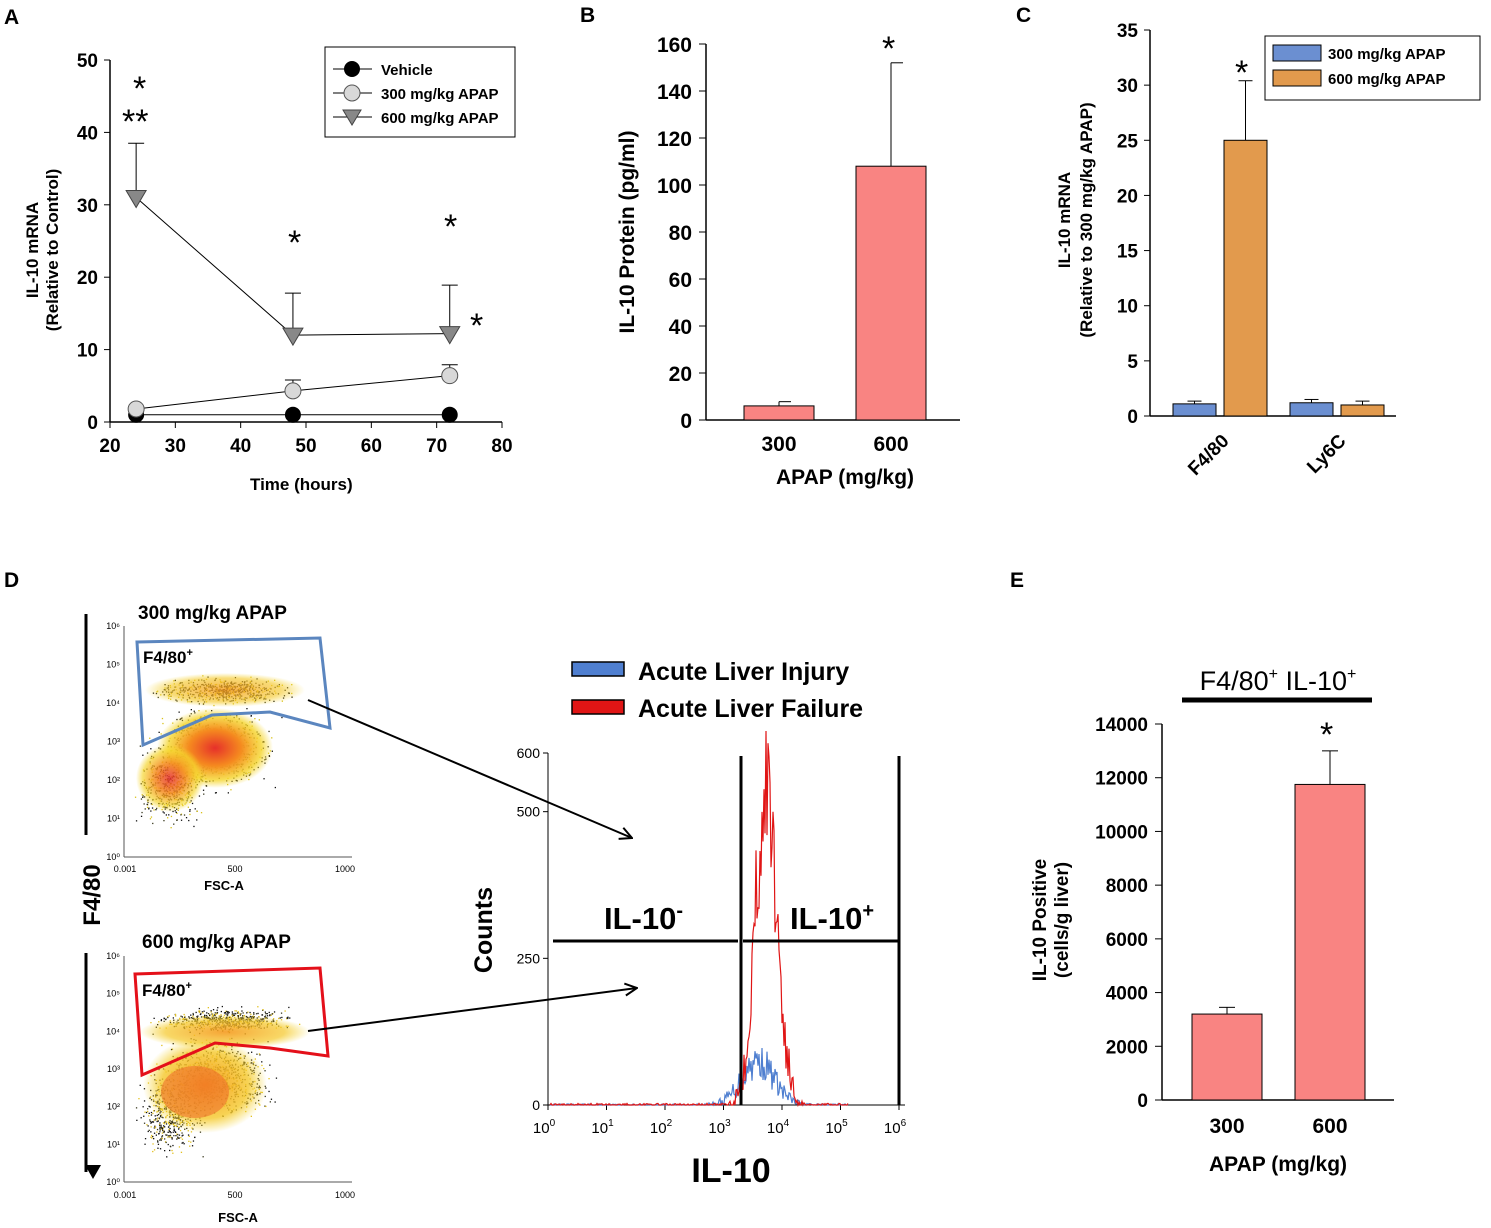 Image resolution: width=1491 pixels, height=1228 pixels. I want to click on d-hist-ytick-label: 250, so click(529, 958).